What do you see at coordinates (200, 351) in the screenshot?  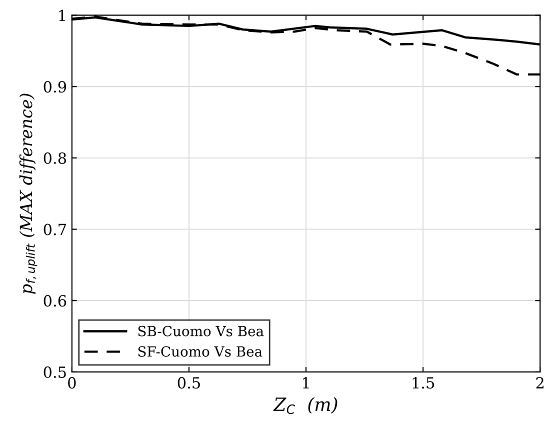 I see `legend-label: SF-Cuomo Vs Bea` at bounding box center [200, 351].